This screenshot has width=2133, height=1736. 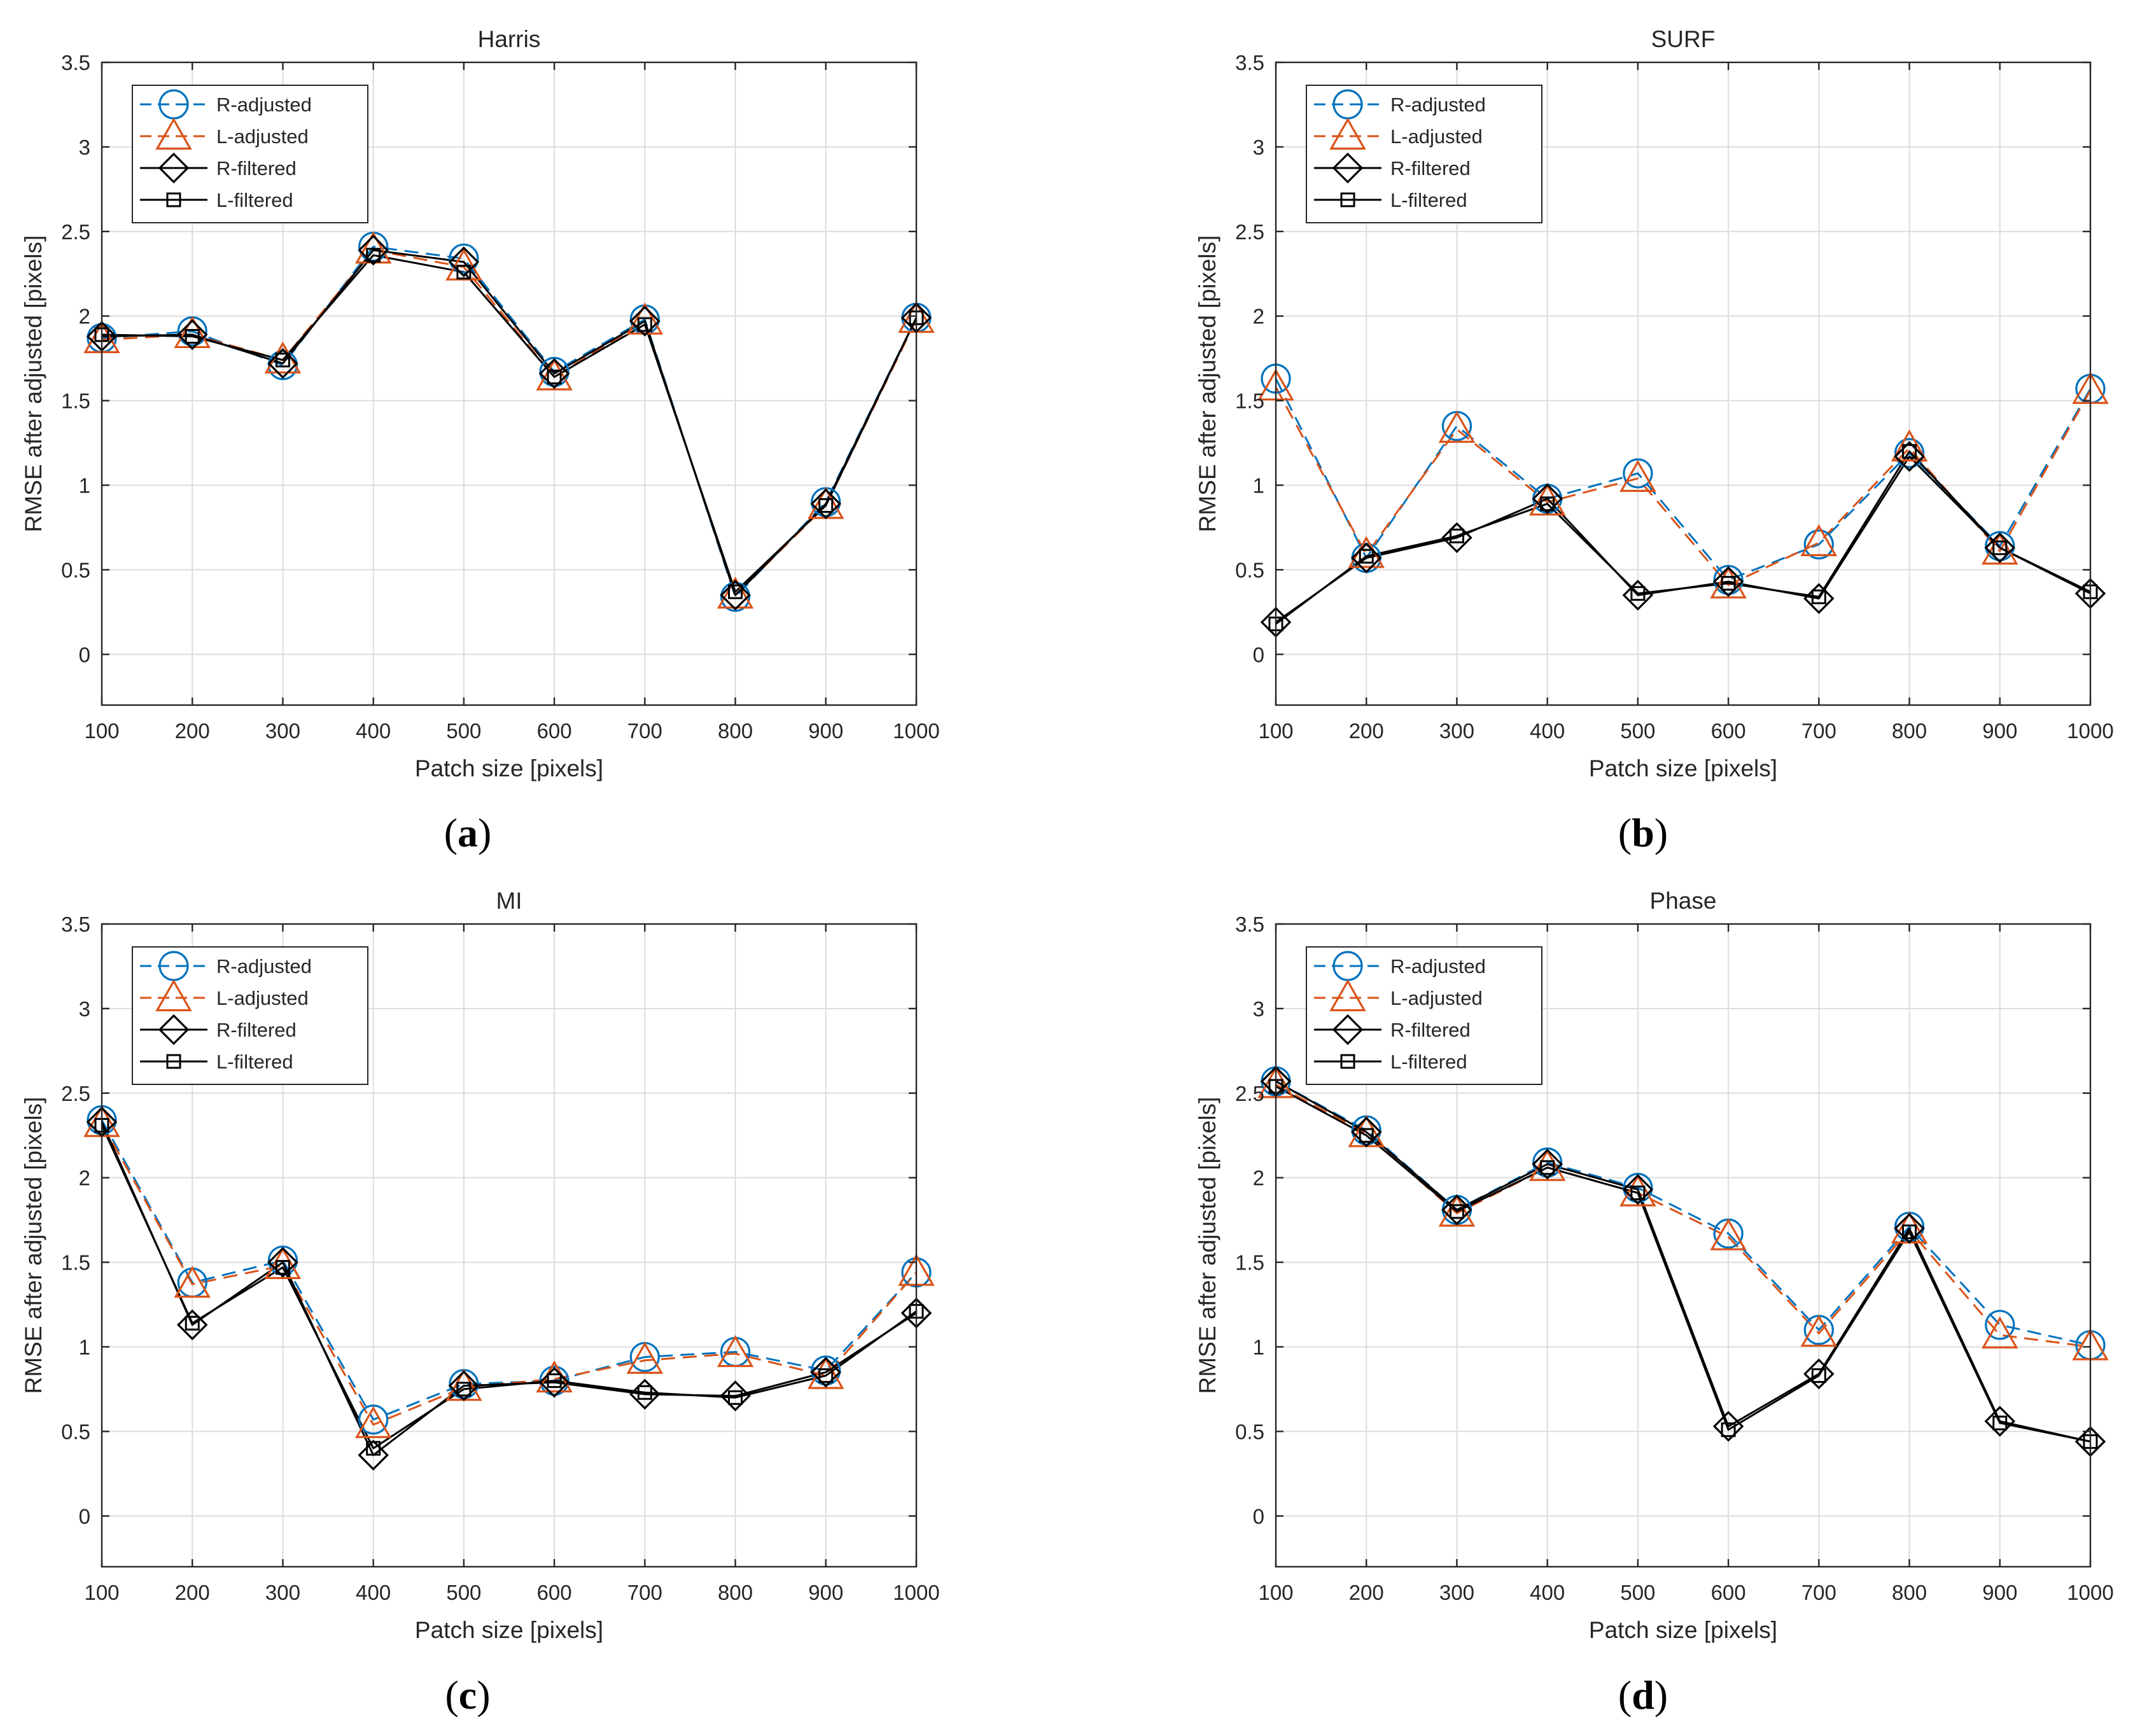 What do you see at coordinates (1684, 901) in the screenshot?
I see `chart-title: Phase` at bounding box center [1684, 901].